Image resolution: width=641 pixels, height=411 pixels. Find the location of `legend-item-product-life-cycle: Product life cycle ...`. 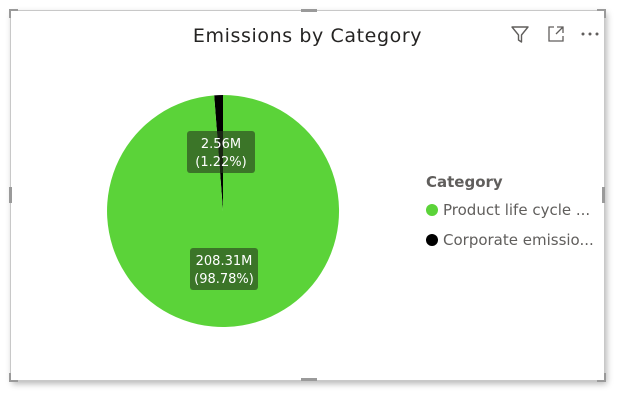

legend-item-product-life-cycle: Product life cycle ... is located at coordinates (513, 210).